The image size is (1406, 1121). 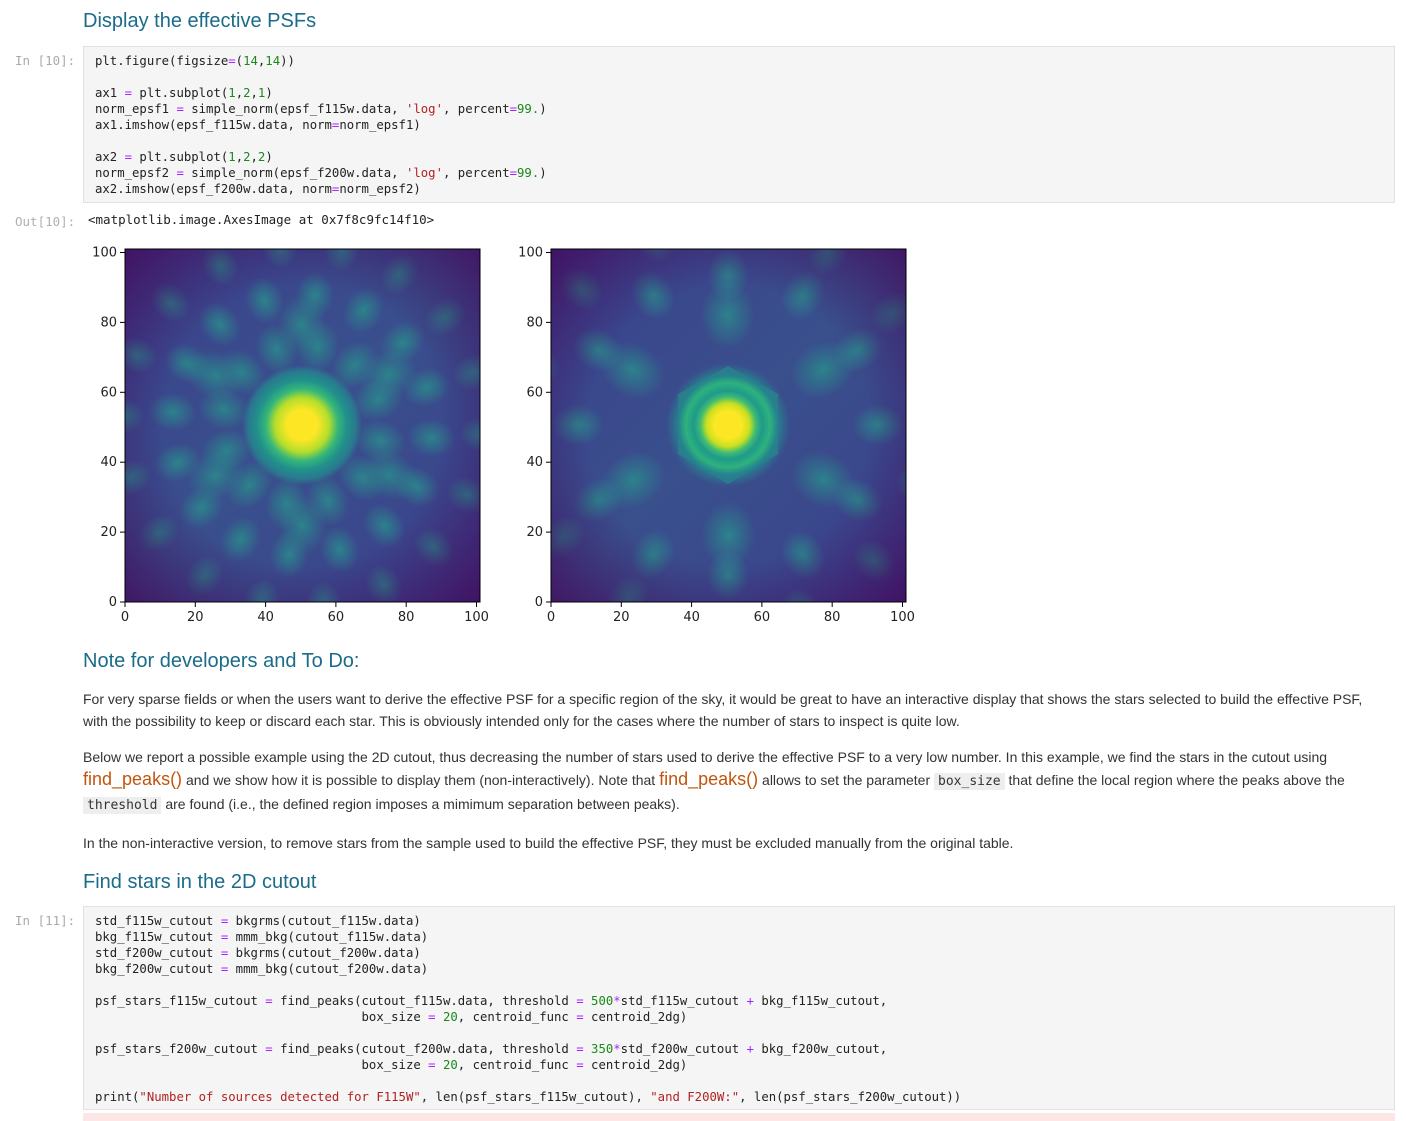 I want to click on inline-code-threshold: threshold, so click(x=122, y=805).